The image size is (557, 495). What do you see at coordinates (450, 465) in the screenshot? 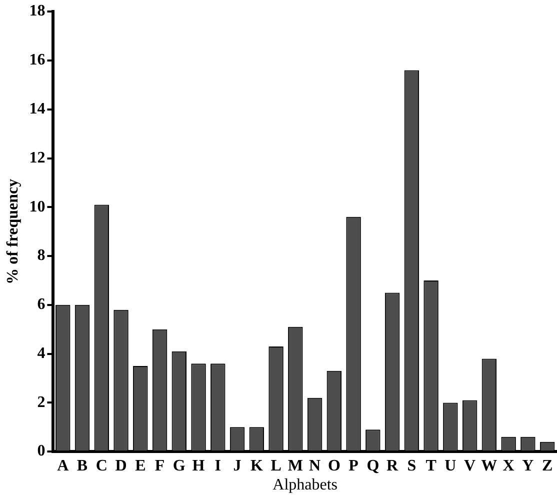
I see `x-tick-label: U` at bounding box center [450, 465].